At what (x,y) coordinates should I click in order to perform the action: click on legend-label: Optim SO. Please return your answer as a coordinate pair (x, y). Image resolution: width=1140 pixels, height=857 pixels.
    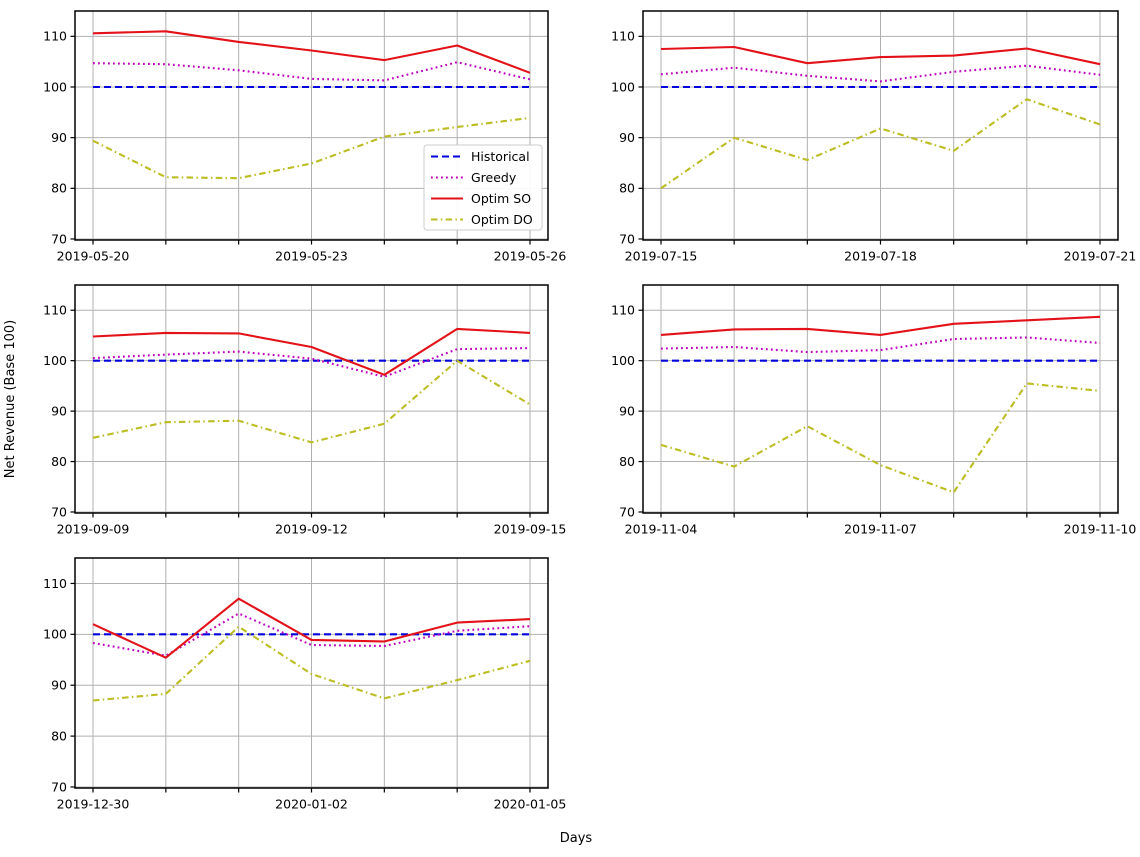
    Looking at the image, I should click on (501, 198).